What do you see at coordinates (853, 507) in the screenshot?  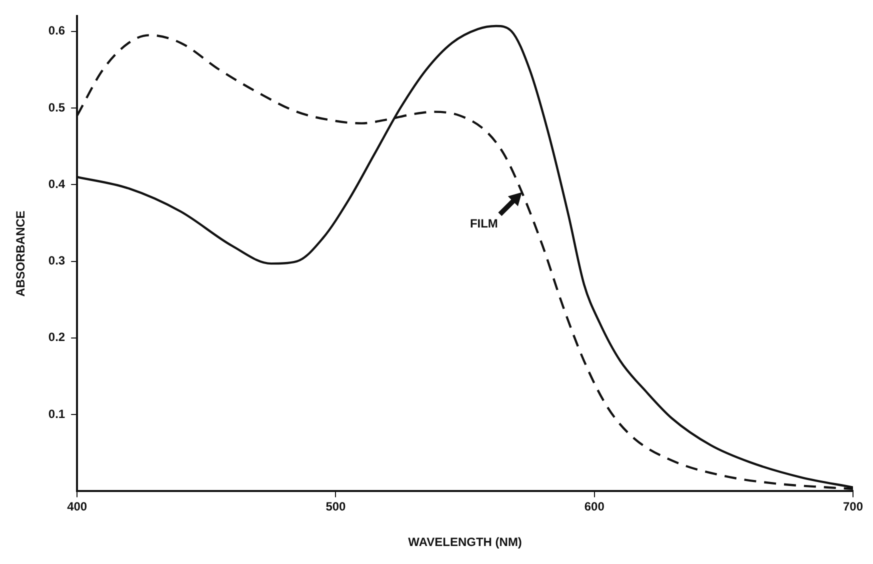 I see `x-tick-label: 700` at bounding box center [853, 507].